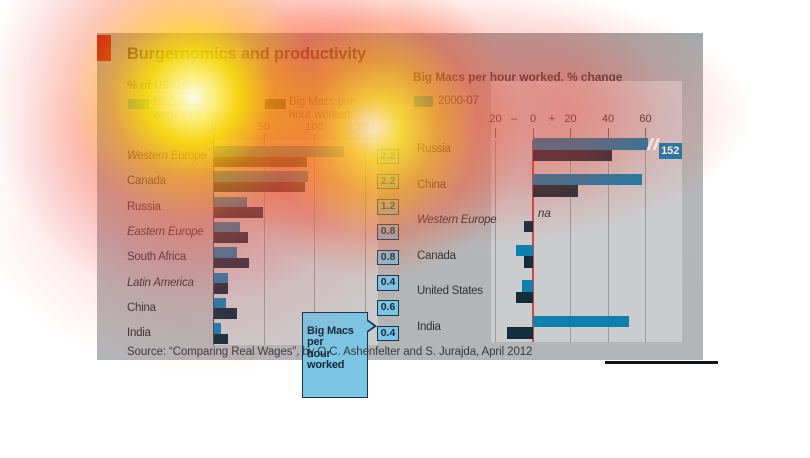 The width and height of the screenshot is (810, 458). I want to click on x-axis-tick-label: 0, so click(213, 127).